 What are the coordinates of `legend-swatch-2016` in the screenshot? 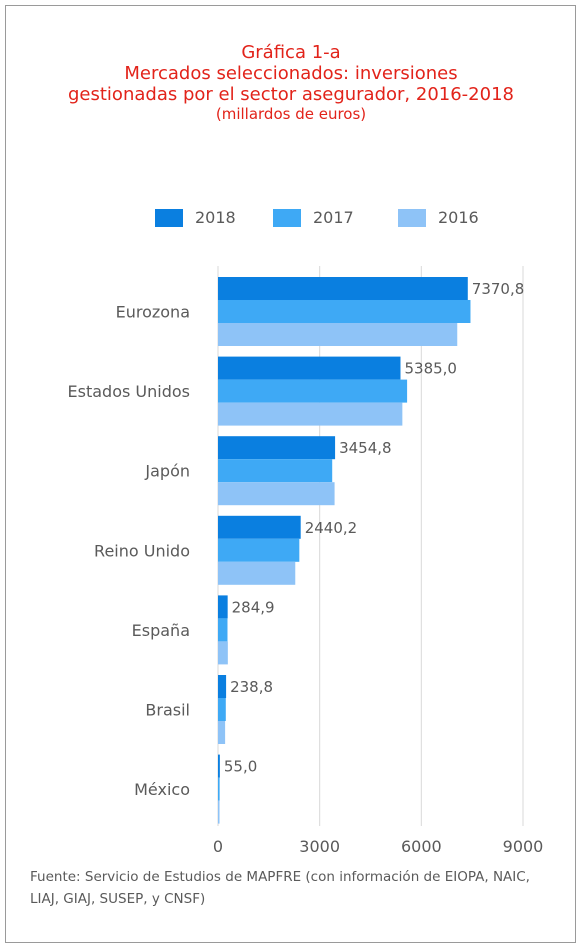 It's located at (412, 218).